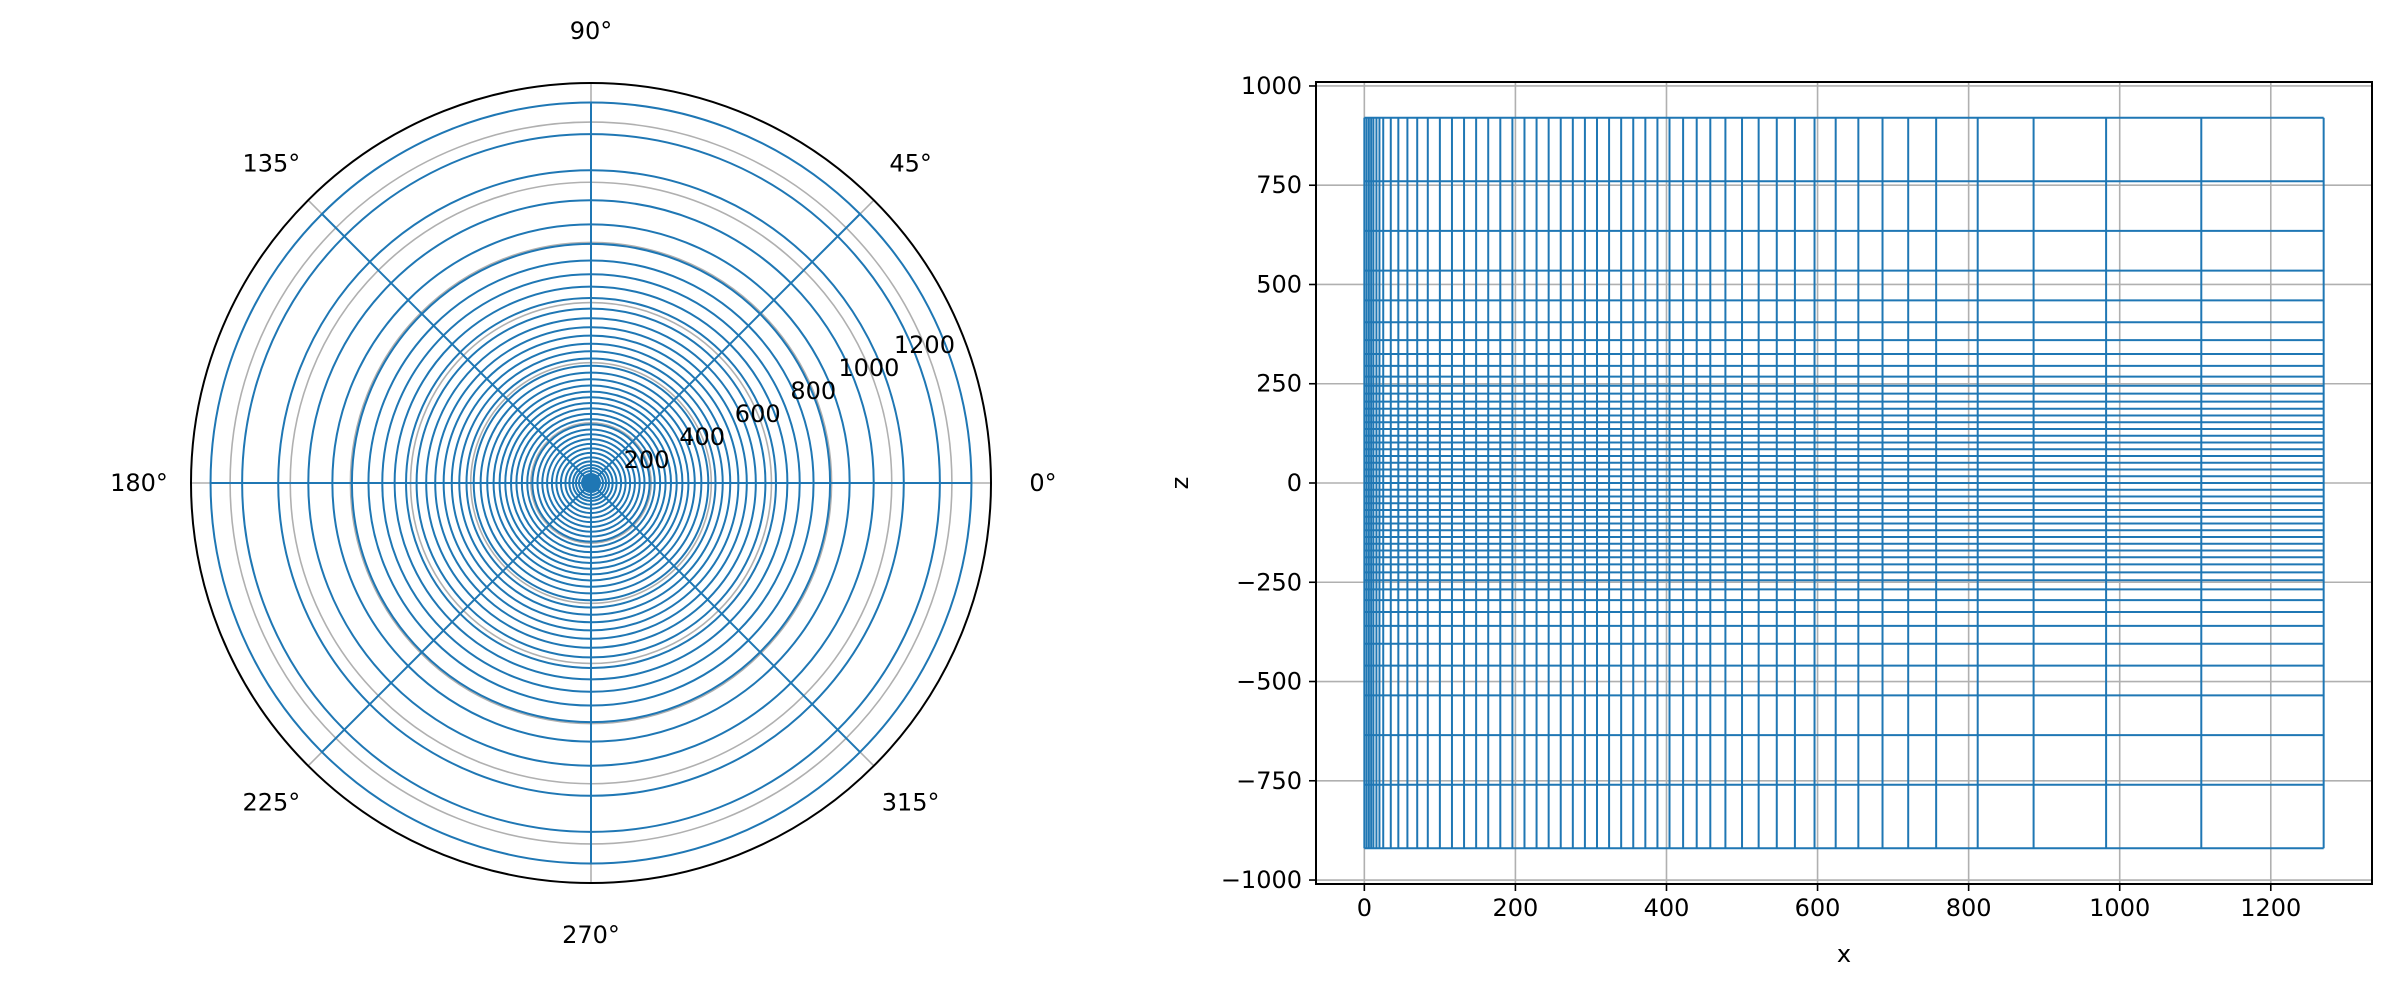 The image size is (2400, 1000). What do you see at coordinates (1268, 483) in the screenshot?
I see `y-axis-ticks: −1000 −750 −500 −250 0 250 500 750 1000` at bounding box center [1268, 483].